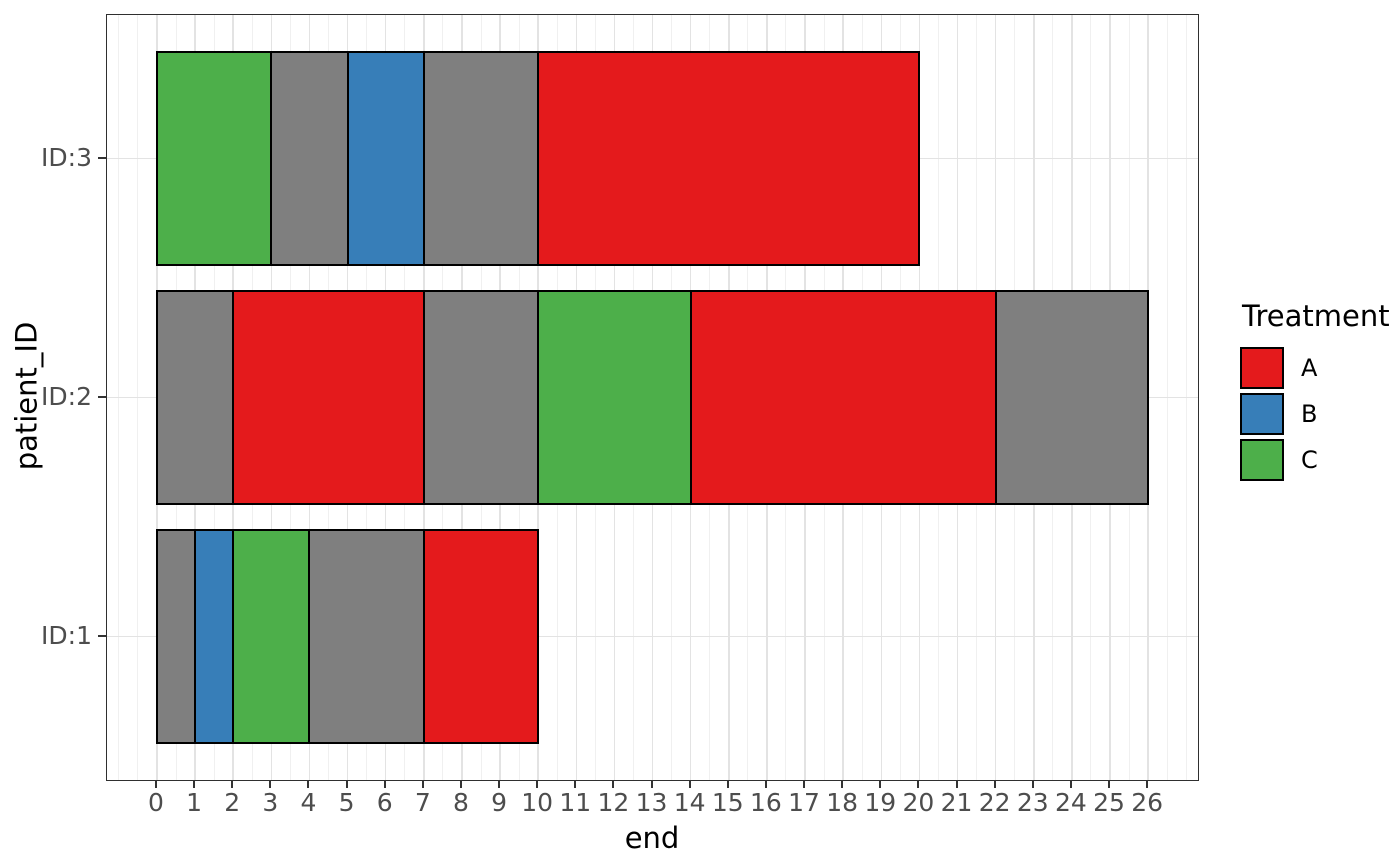 Image resolution: width=1400 pixels, height=866 pixels. What do you see at coordinates (66, 635) in the screenshot?
I see `y-axis-tick-label: ID:1` at bounding box center [66, 635].